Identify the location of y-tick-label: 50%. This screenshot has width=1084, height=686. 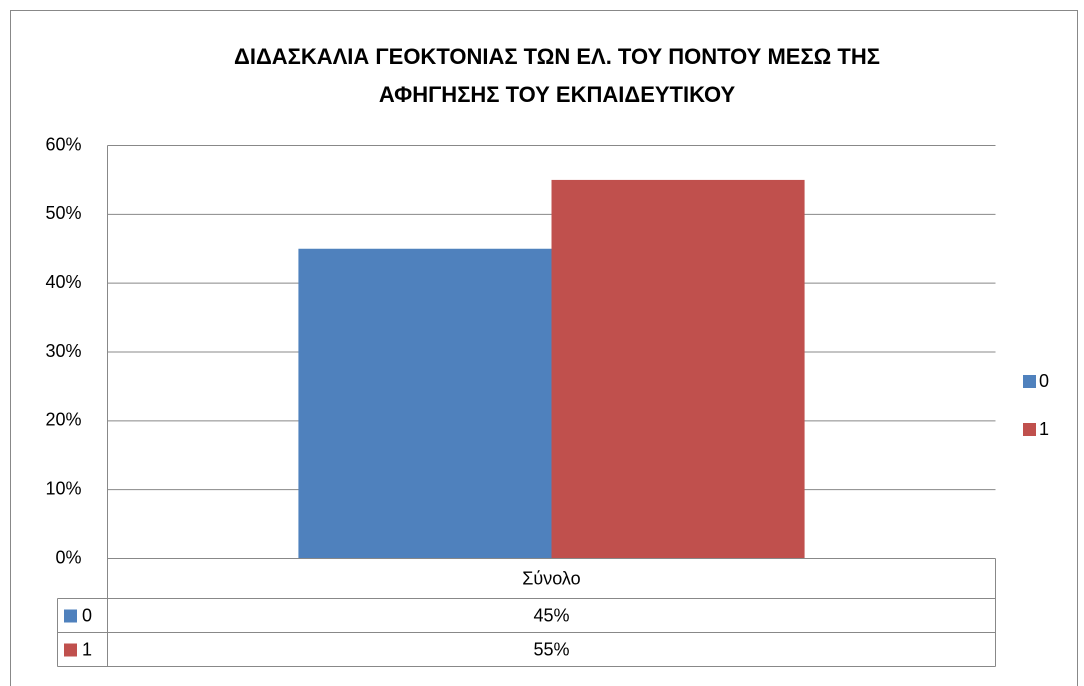
(63, 213).